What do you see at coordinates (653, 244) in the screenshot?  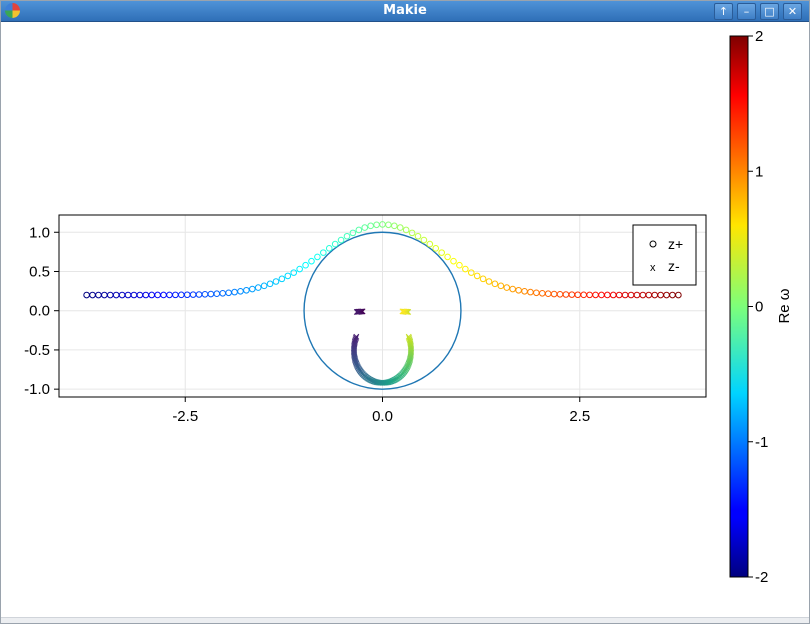 I see `legend-circle-marker` at bounding box center [653, 244].